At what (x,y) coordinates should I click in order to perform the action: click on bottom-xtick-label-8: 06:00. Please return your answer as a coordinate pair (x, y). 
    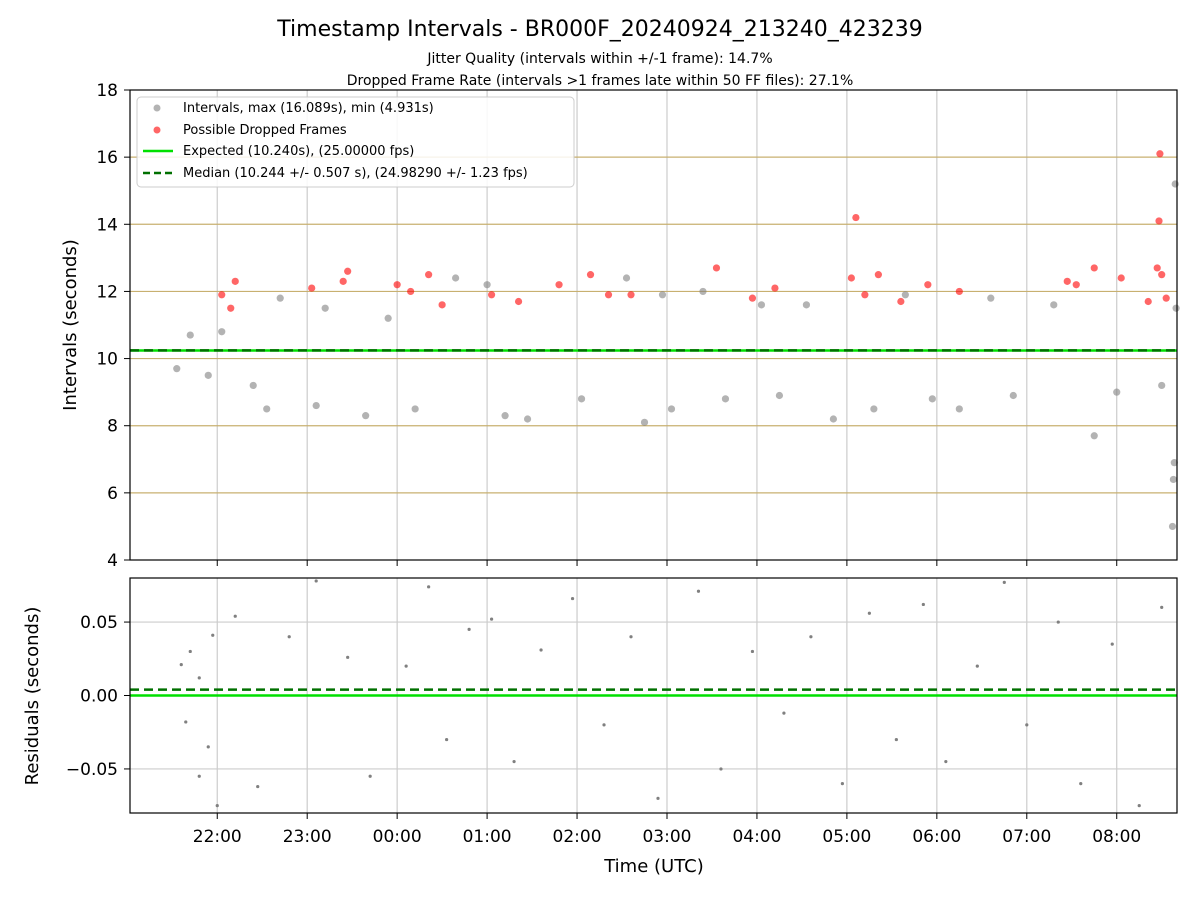
    Looking at the image, I should click on (936, 837).